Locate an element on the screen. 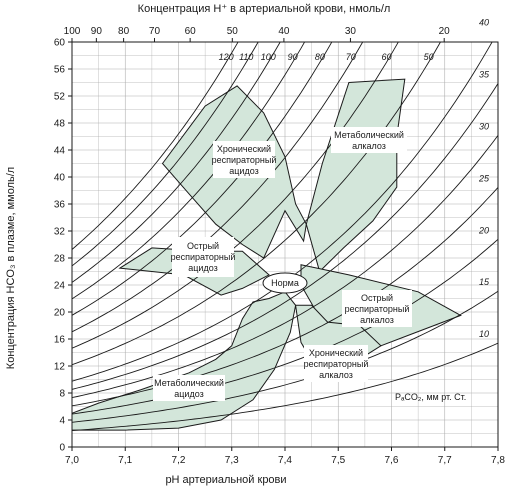  top-tick-label: 40 is located at coordinates (284, 31).